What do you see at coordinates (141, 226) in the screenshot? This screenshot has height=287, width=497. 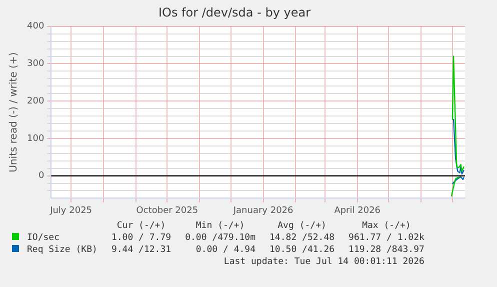 I see `text: Cur (-/+)` at bounding box center [141, 226].